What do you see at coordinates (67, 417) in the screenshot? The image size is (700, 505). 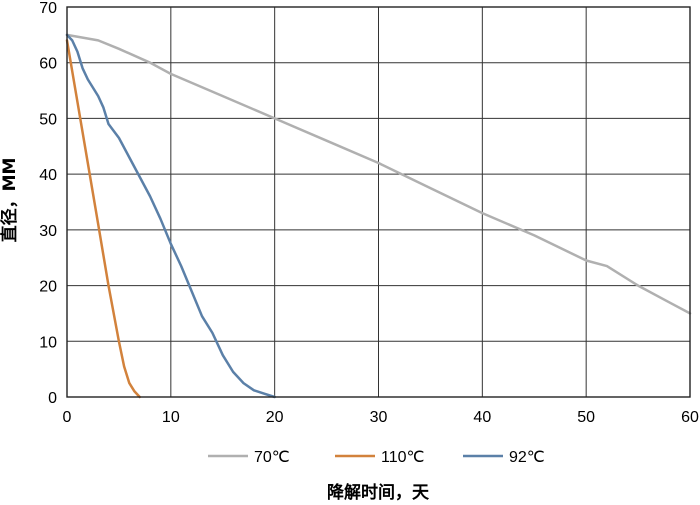 I see `x-tick-label: 0` at bounding box center [67, 417].